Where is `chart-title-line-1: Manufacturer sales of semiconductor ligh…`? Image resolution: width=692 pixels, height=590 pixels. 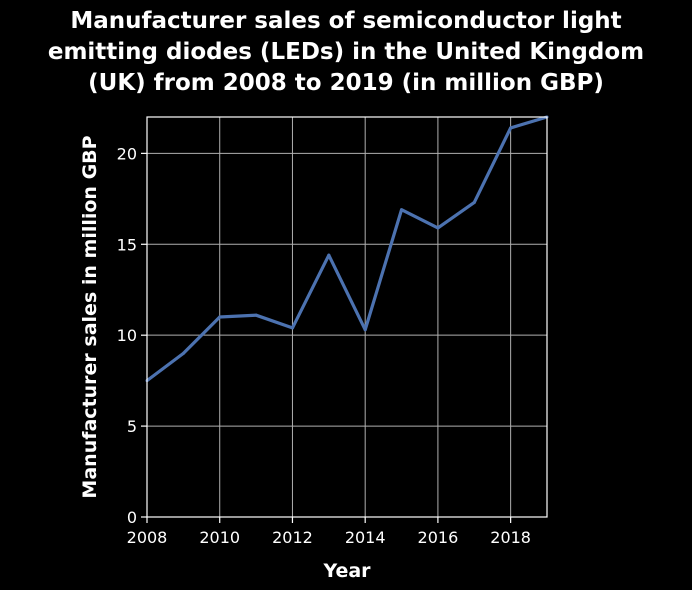 chart-title-line-1: Manufacturer sales of semiconductor ligh… is located at coordinates (346, 21).